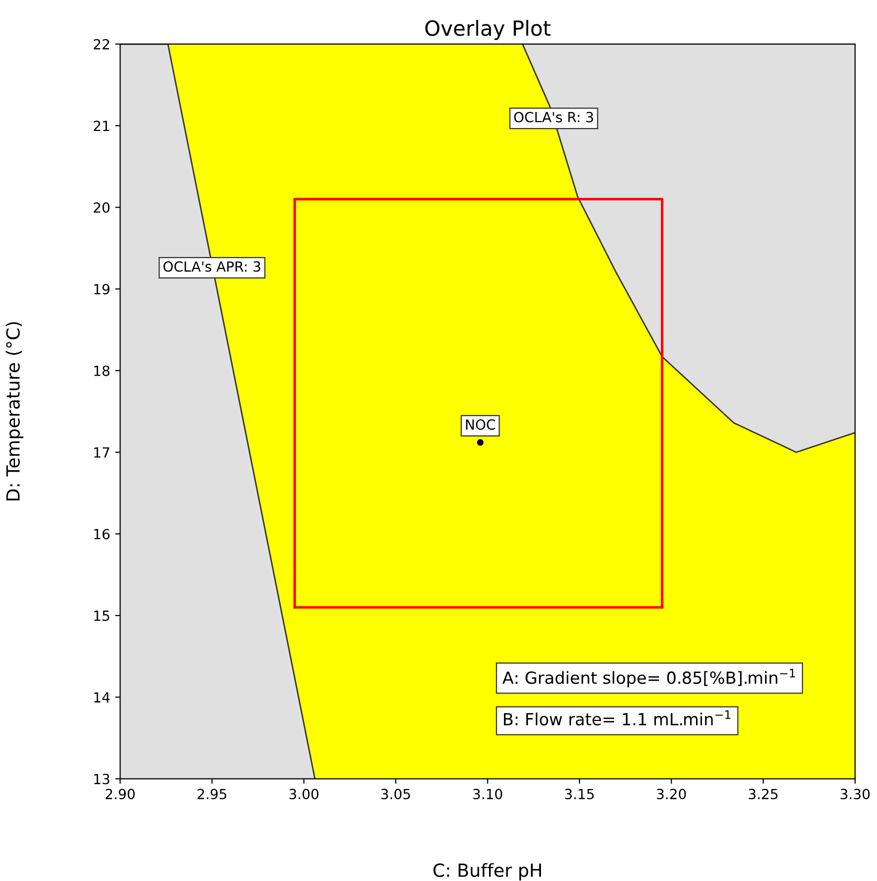 This screenshot has width=877, height=881. Describe the element at coordinates (763, 794) in the screenshot. I see `x-tick-label: 3.25` at that location.